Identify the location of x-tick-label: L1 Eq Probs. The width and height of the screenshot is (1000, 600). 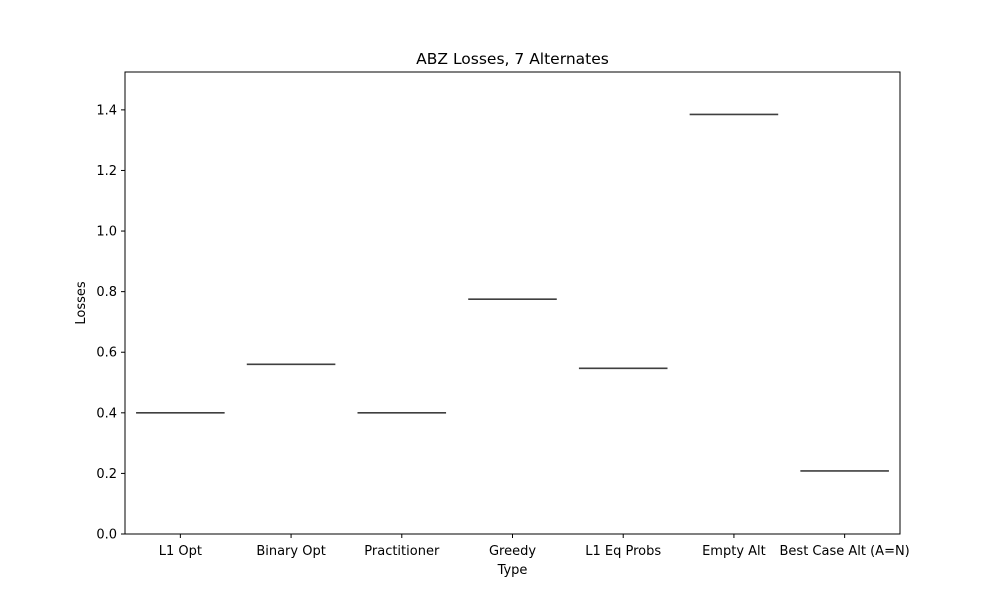
(623, 551).